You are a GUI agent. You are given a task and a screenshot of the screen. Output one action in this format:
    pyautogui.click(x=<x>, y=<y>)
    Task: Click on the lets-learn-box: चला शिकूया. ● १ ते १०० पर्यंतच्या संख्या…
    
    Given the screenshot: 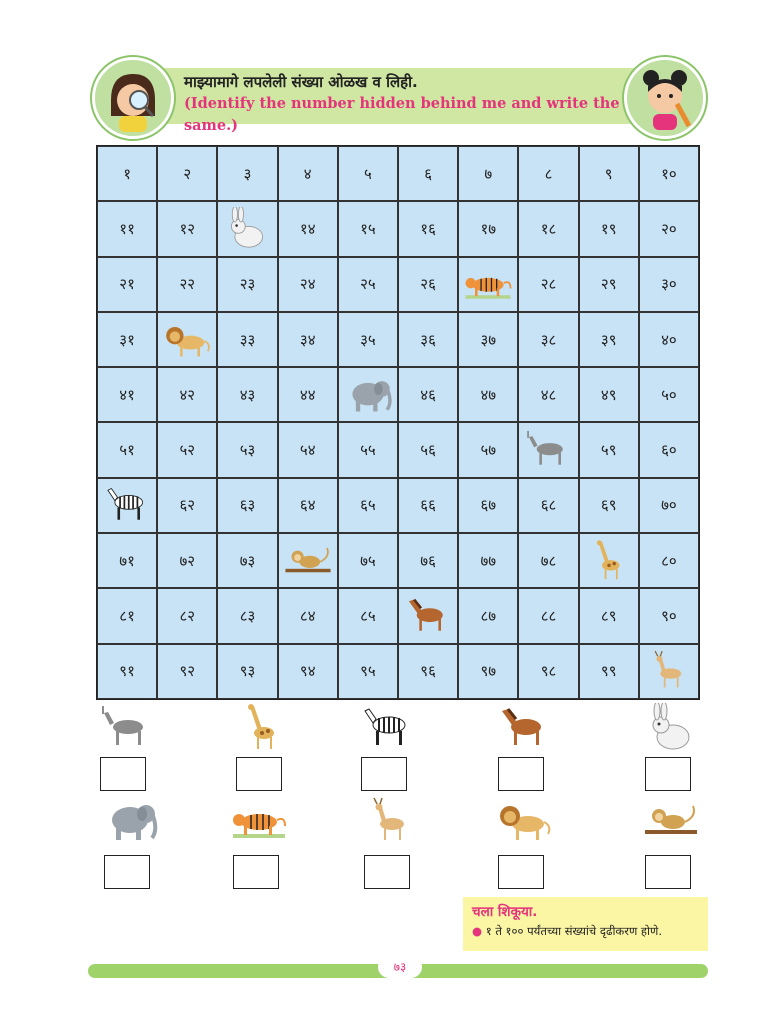 What is the action you would take?
    pyautogui.click(x=585, y=924)
    